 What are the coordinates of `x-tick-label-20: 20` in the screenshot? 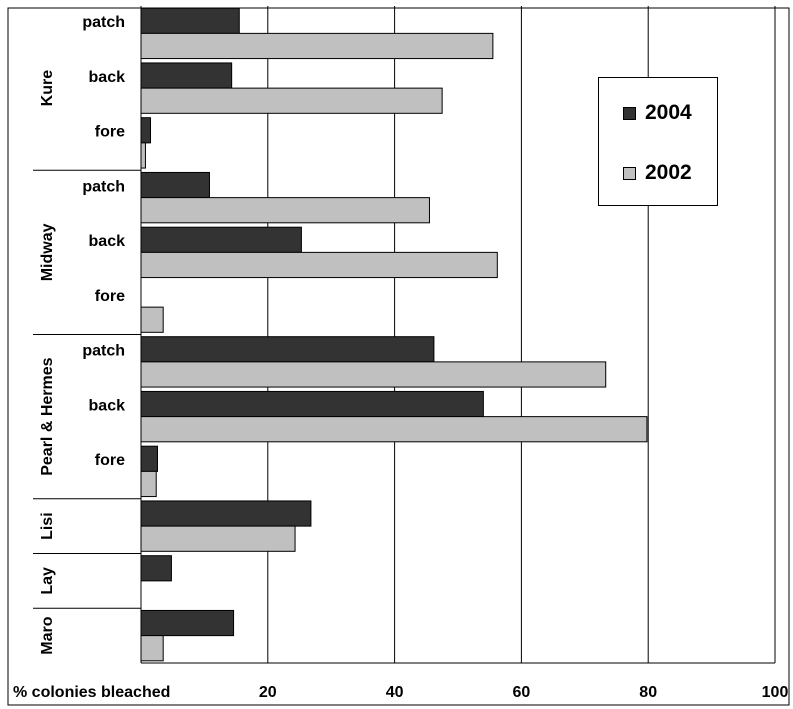 It's located at (268, 692).